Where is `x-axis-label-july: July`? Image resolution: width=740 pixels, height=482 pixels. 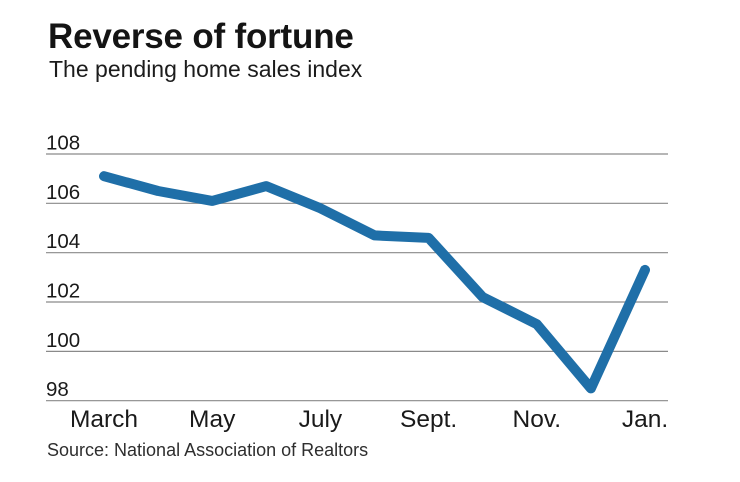 x-axis-label-july: July is located at coordinates (321, 419).